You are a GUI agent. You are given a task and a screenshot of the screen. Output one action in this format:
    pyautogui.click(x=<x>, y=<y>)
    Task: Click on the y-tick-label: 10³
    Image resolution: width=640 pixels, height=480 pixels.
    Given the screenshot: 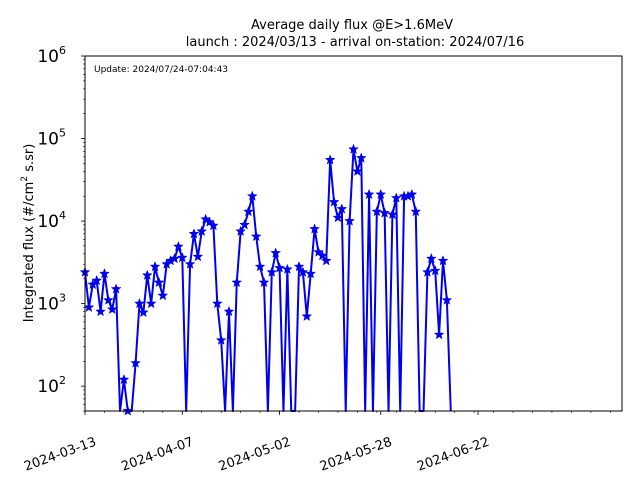 What is the action you would take?
    pyautogui.click(x=51, y=303)
    